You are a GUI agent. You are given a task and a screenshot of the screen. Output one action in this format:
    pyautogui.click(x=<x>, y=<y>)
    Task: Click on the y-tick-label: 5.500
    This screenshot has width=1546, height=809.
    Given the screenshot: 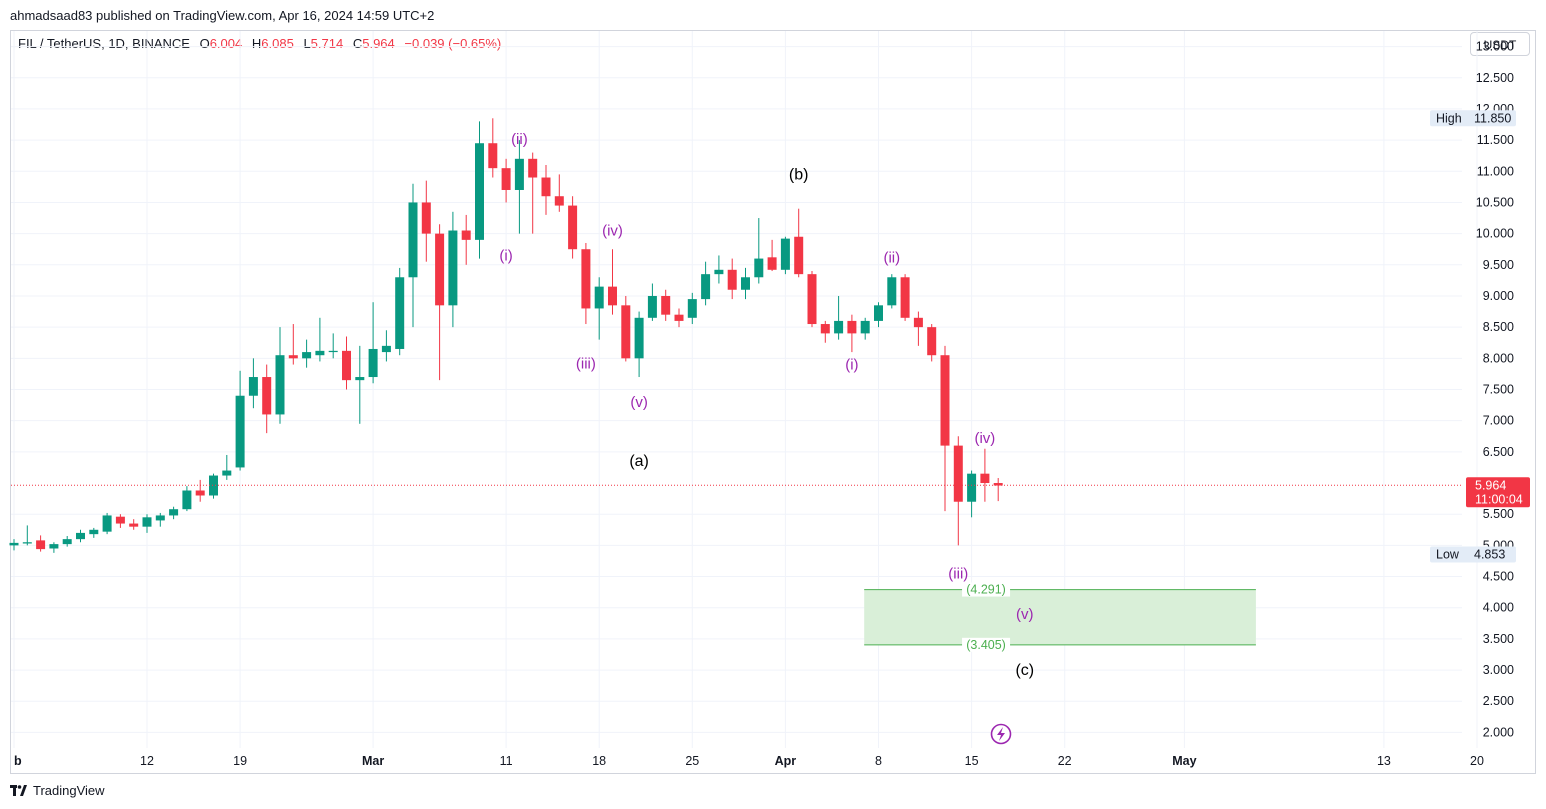 What is the action you would take?
    pyautogui.click(x=1498, y=514)
    